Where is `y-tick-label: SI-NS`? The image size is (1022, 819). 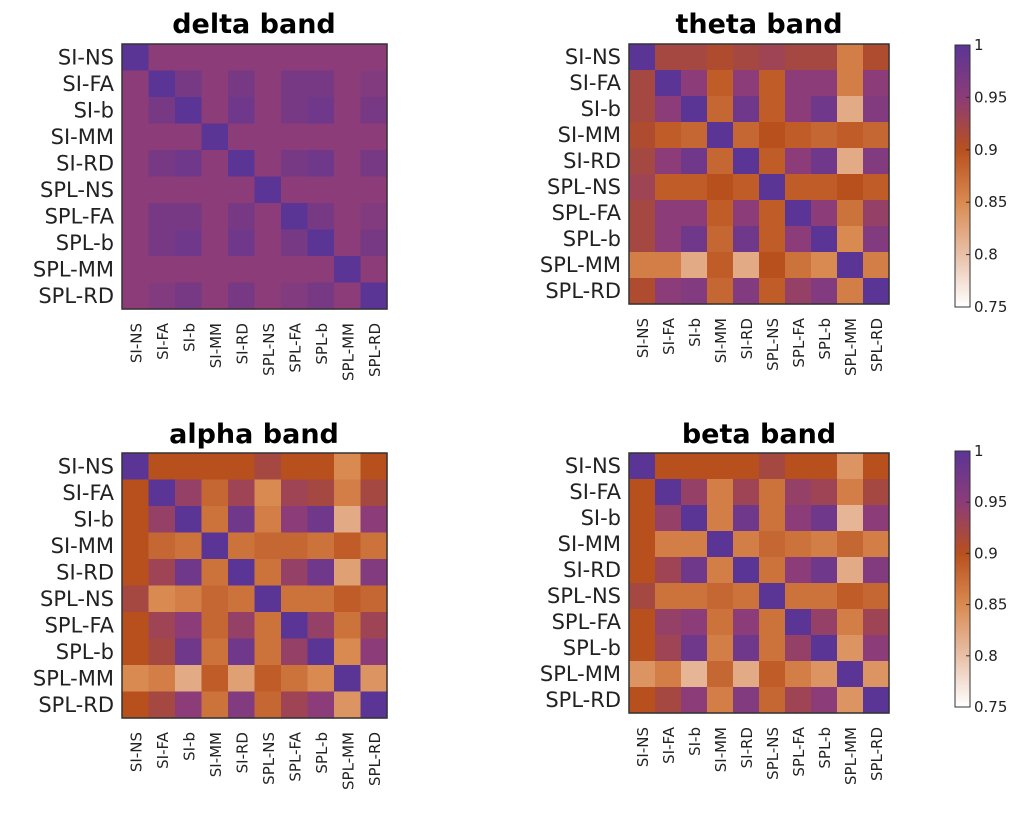 y-tick-label: SI-NS is located at coordinates (86, 57).